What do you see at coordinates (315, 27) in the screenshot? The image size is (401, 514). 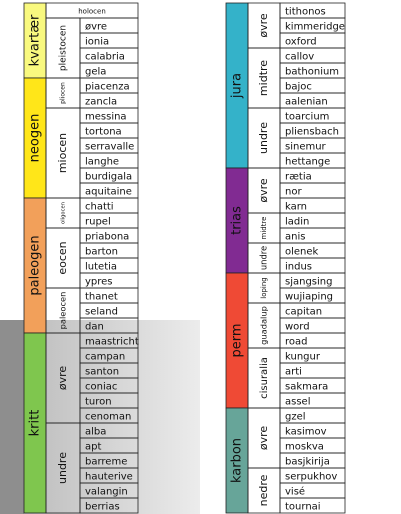 I see `stage: kimmeridge` at bounding box center [315, 27].